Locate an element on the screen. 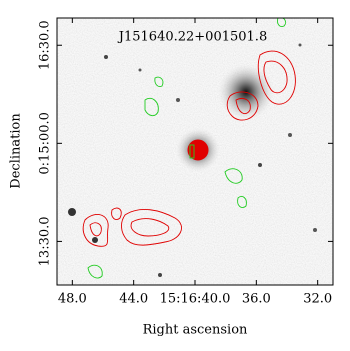 The height and width of the screenshot is (351, 350). x-tick-label: 48.0 is located at coordinates (72, 299).